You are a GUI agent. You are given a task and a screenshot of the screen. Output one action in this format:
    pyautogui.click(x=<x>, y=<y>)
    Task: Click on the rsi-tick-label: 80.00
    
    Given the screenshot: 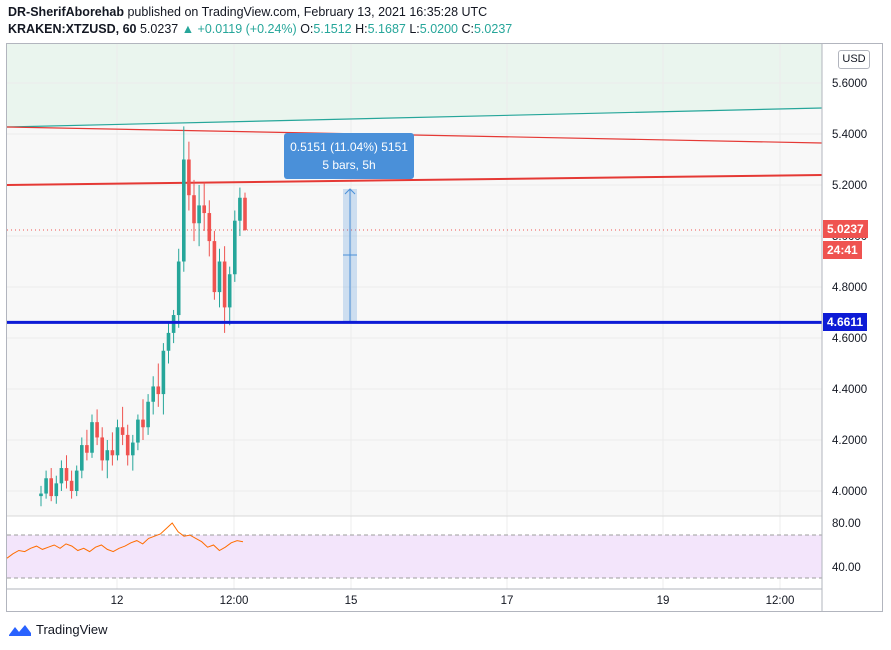 What is the action you would take?
    pyautogui.click(x=846, y=524)
    